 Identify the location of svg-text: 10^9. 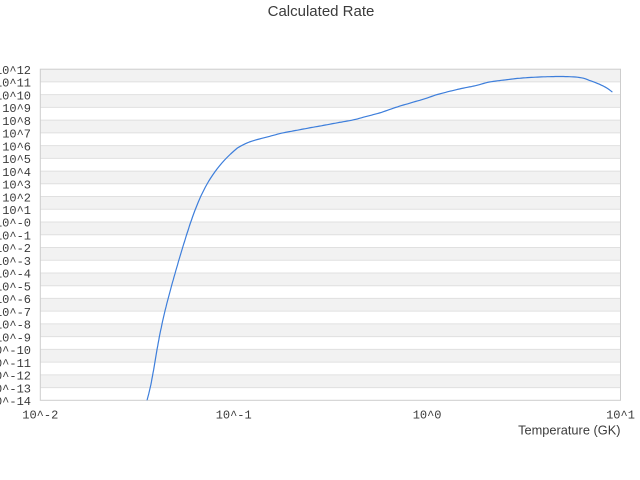
(16, 109).